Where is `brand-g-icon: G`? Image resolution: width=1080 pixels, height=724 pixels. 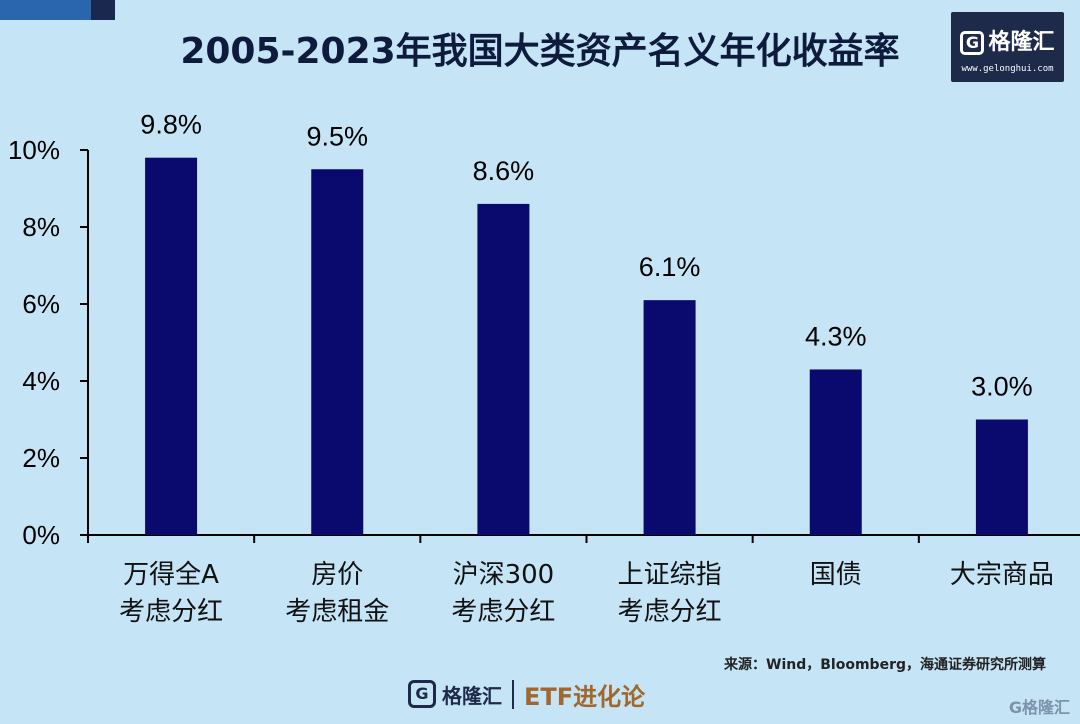 brand-g-icon: G is located at coordinates (972, 43).